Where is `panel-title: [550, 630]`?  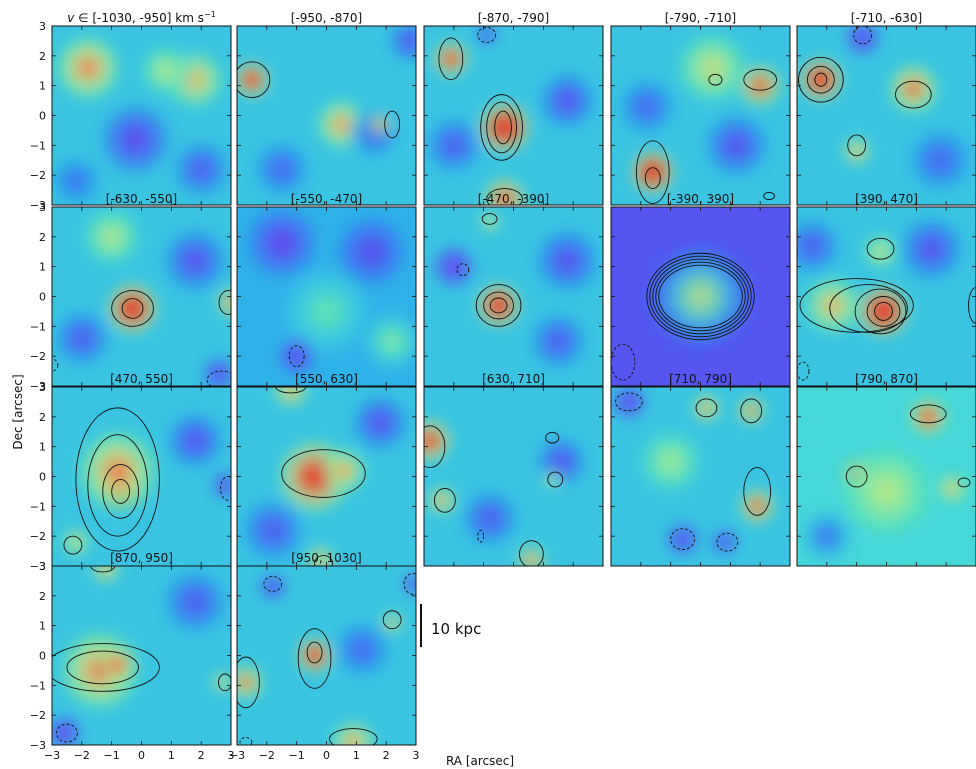
panel-title: [550, 630] is located at coordinates (326, 379).